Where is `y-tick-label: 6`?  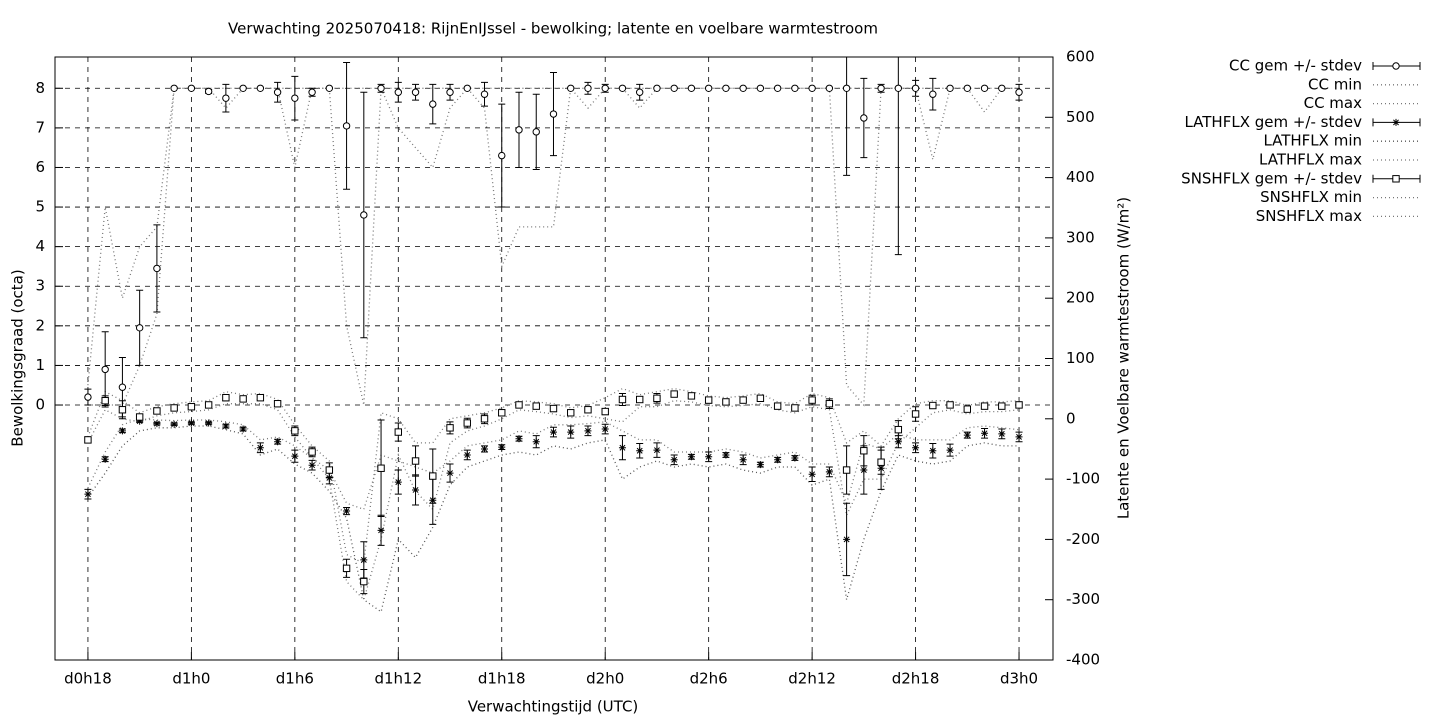 y-tick-label: 6 is located at coordinates (40, 167).